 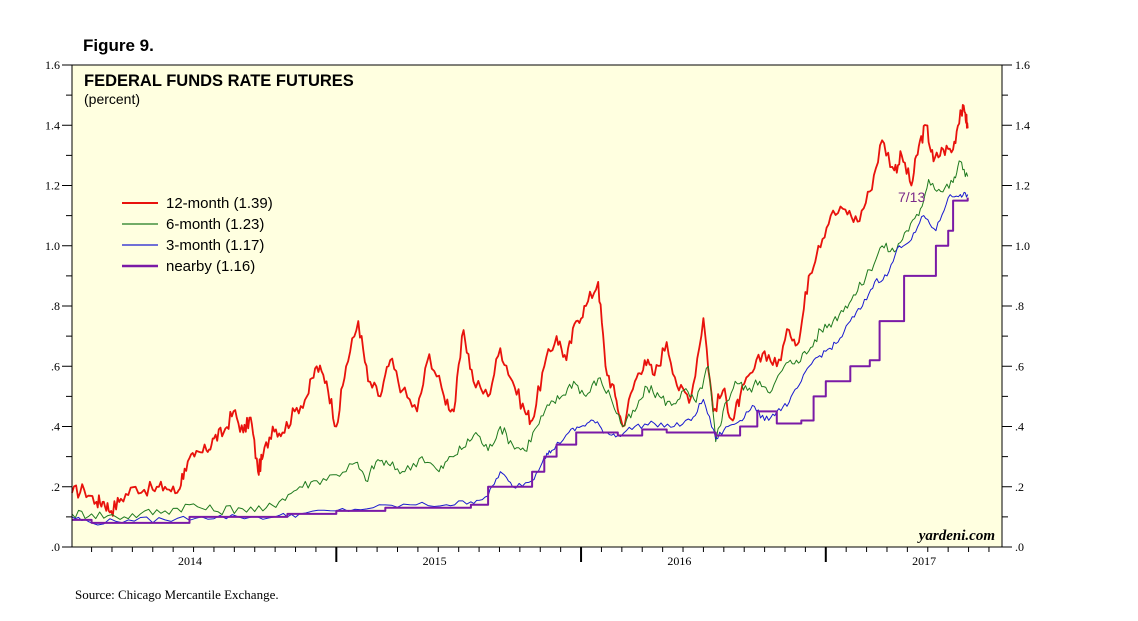 I want to click on legend-label: 6-month (1.23), so click(x=215, y=224).